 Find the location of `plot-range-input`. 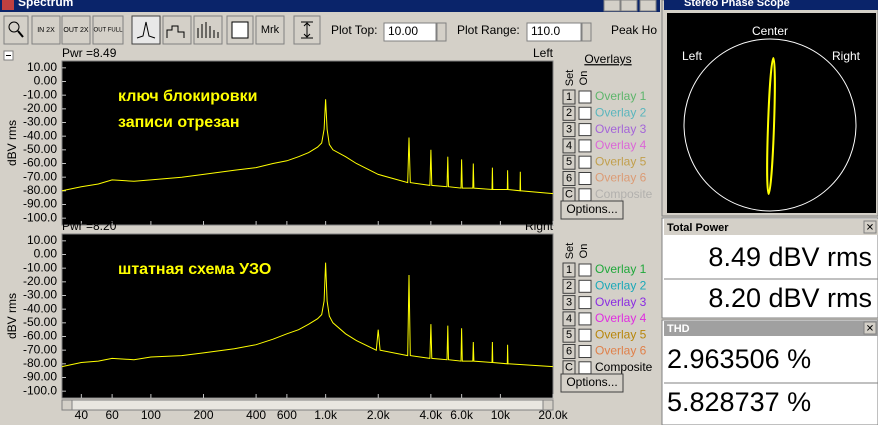

plot-range-input is located at coordinates (554, 32).